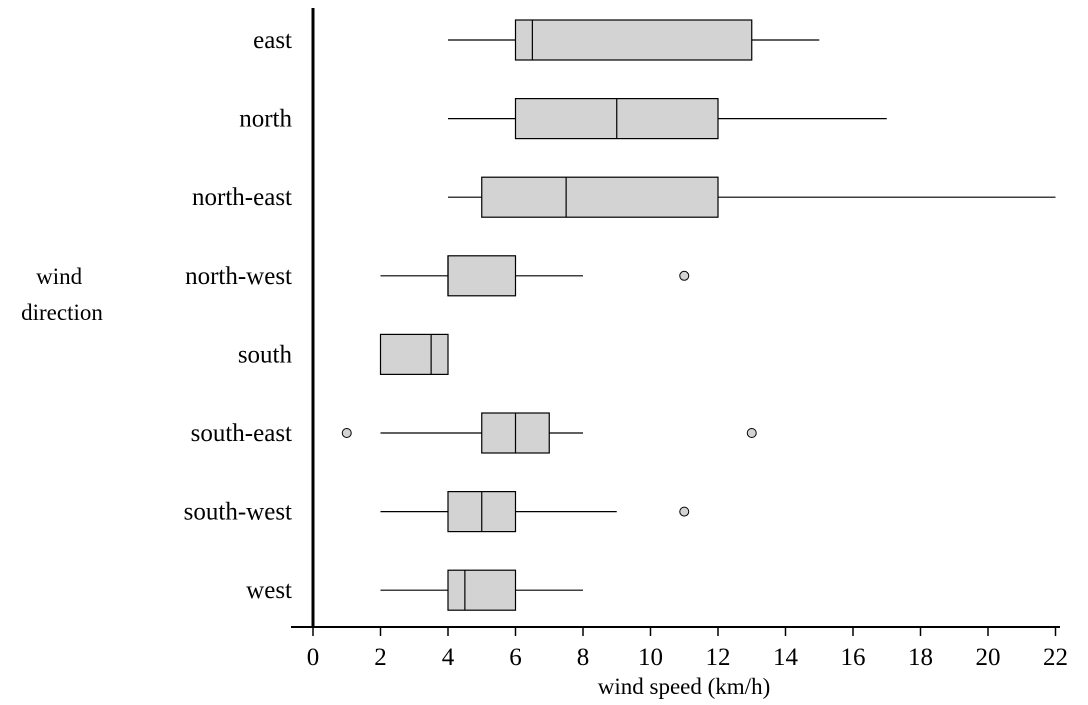 Image resolution: width=1088 pixels, height=705 pixels. I want to click on box-south, so click(414, 354).